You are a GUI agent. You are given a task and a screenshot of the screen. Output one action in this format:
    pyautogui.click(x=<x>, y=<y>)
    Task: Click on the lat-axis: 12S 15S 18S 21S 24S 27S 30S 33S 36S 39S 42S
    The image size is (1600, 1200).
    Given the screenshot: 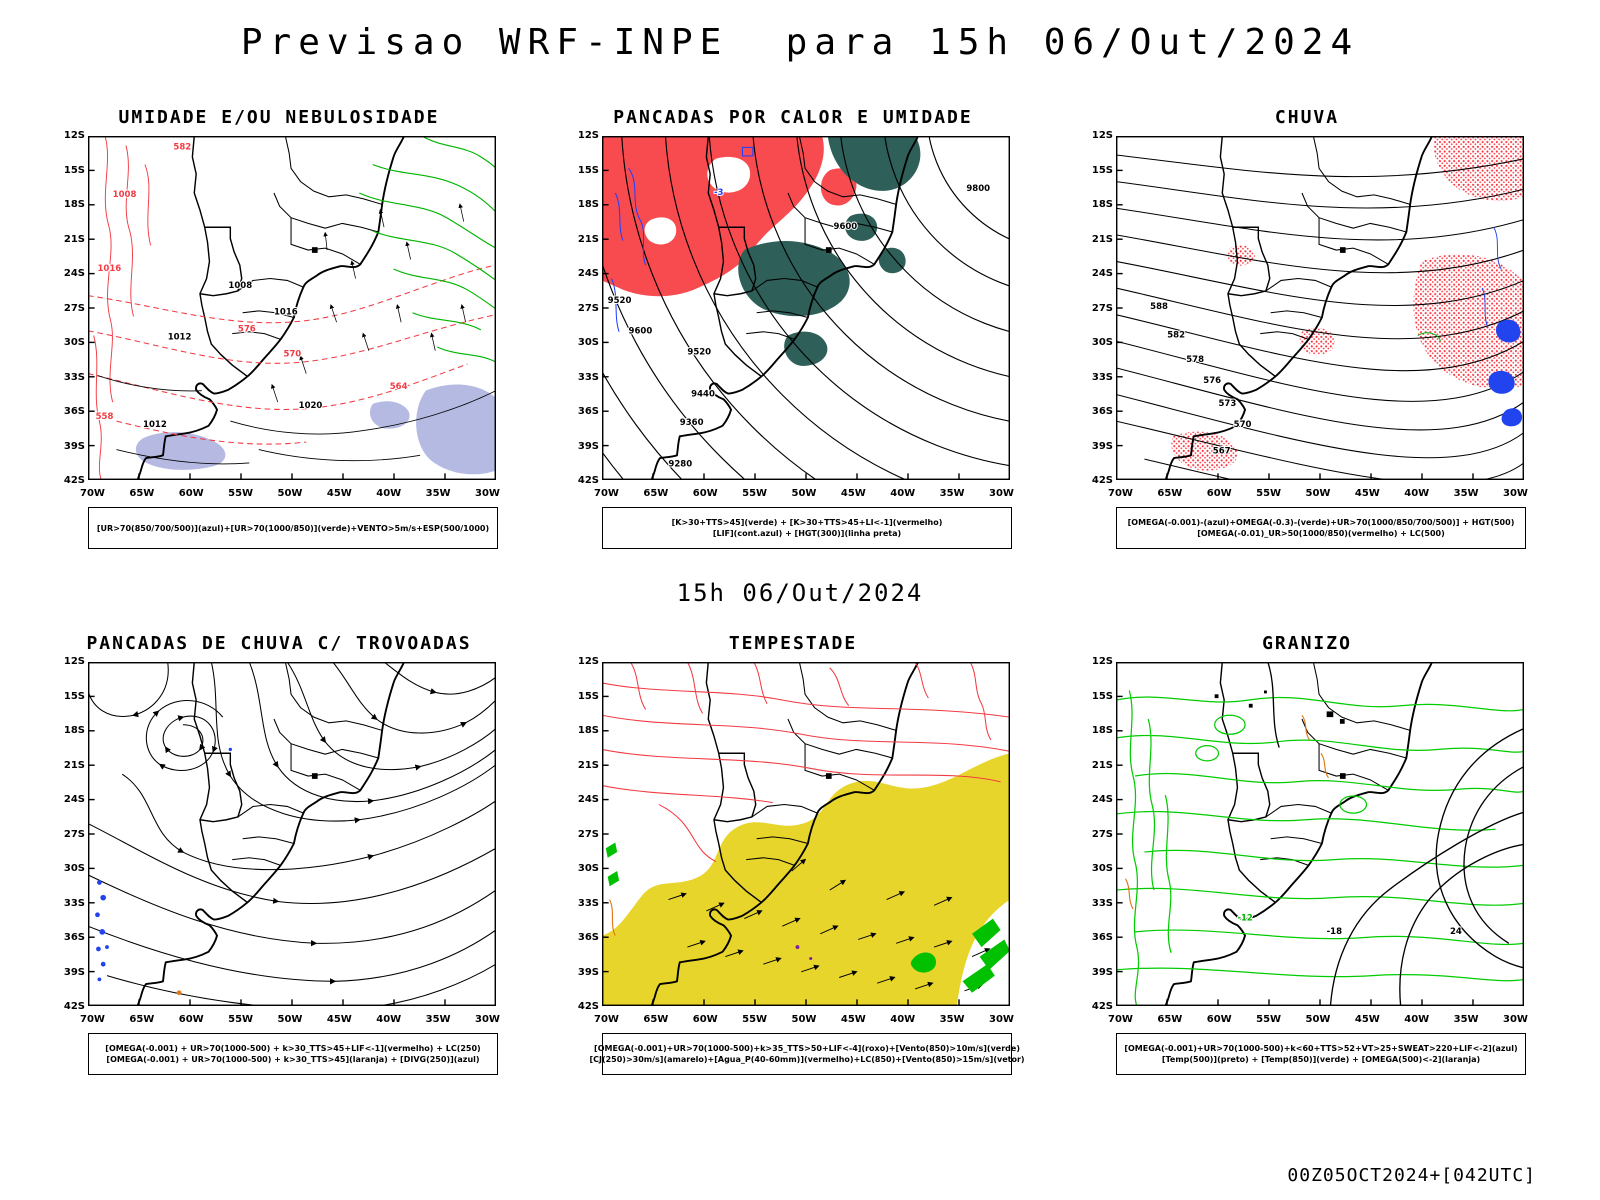 What is the action you would take?
    pyautogui.click(x=1102, y=834)
    